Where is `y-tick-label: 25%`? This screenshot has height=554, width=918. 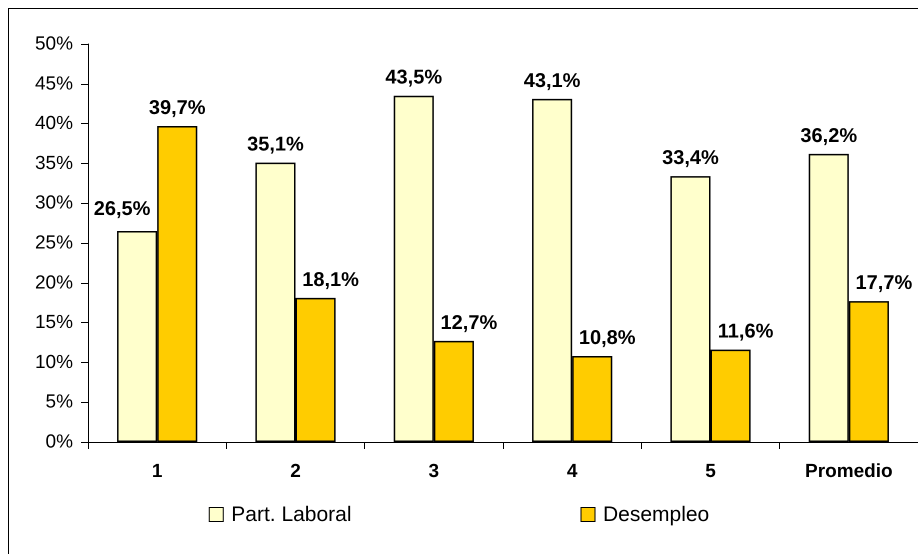
y-tick-label: 25% is located at coordinates (54, 243).